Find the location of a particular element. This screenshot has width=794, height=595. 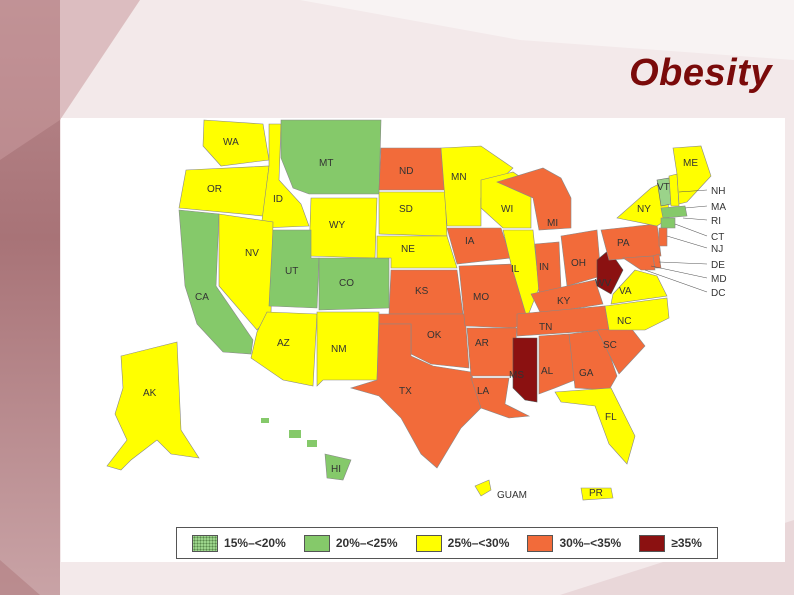

slide-title: Obesity is located at coordinates (700, 73).